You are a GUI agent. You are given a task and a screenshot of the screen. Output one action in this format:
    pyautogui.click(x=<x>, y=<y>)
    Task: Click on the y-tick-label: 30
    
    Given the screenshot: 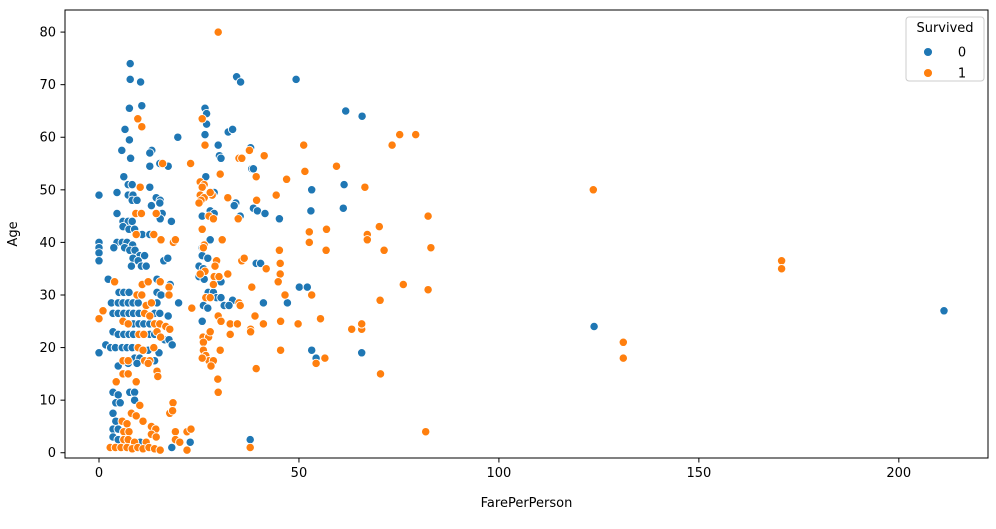 What is the action you would take?
    pyautogui.click(x=47, y=295)
    